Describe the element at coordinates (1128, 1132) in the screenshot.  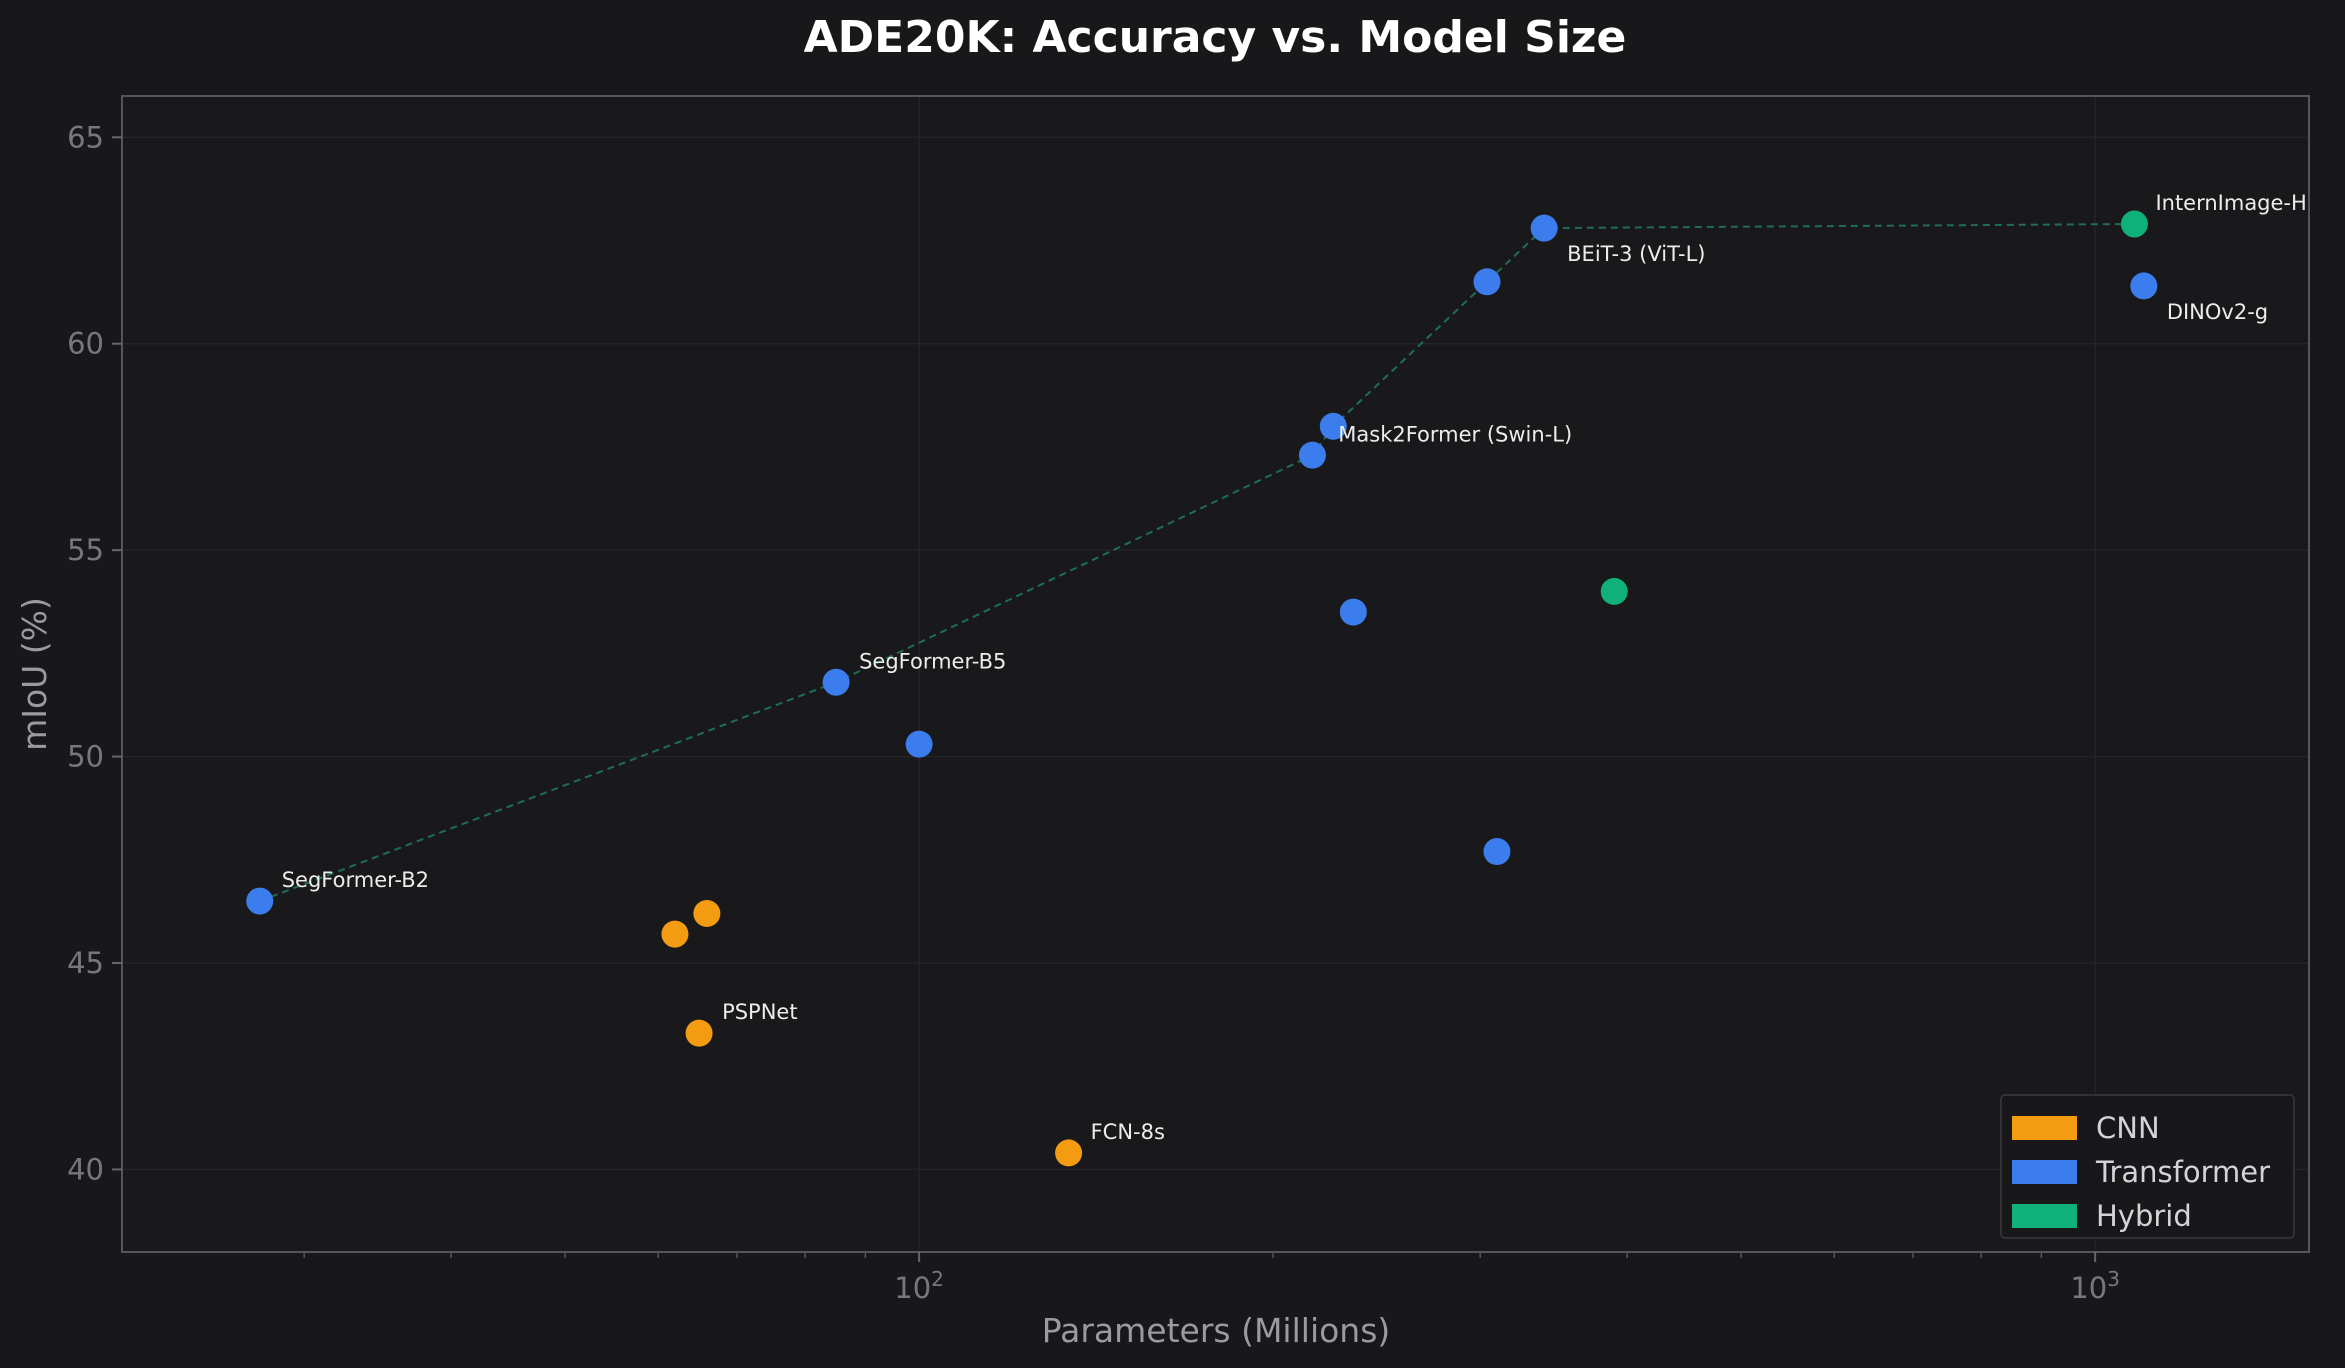
I see `point-label: FCN-8s` at that location.